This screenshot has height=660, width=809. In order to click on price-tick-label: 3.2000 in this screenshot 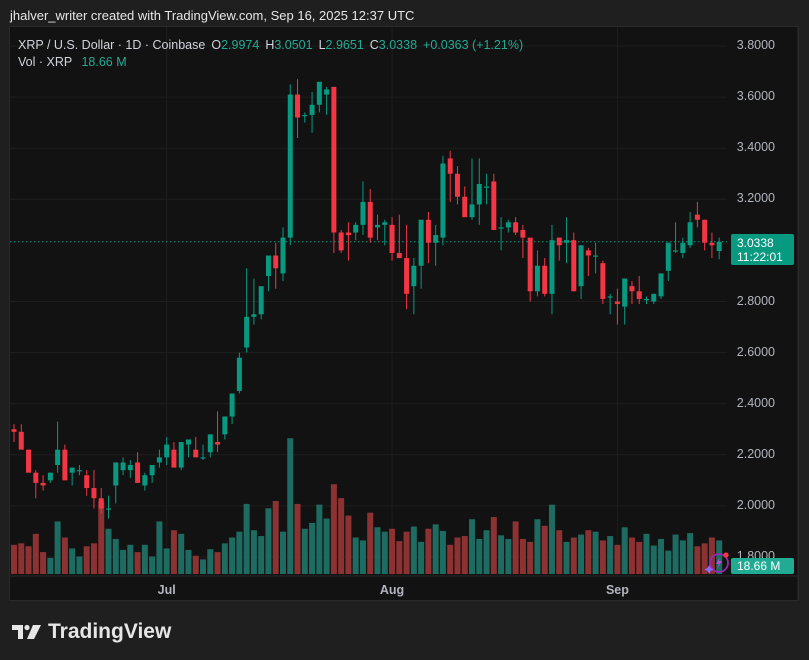, I will do `click(755, 198)`.